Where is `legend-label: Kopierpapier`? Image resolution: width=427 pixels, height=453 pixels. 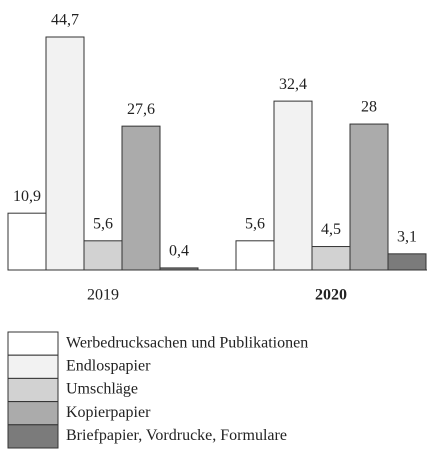 legend-label: Kopierpapier is located at coordinates (108, 412).